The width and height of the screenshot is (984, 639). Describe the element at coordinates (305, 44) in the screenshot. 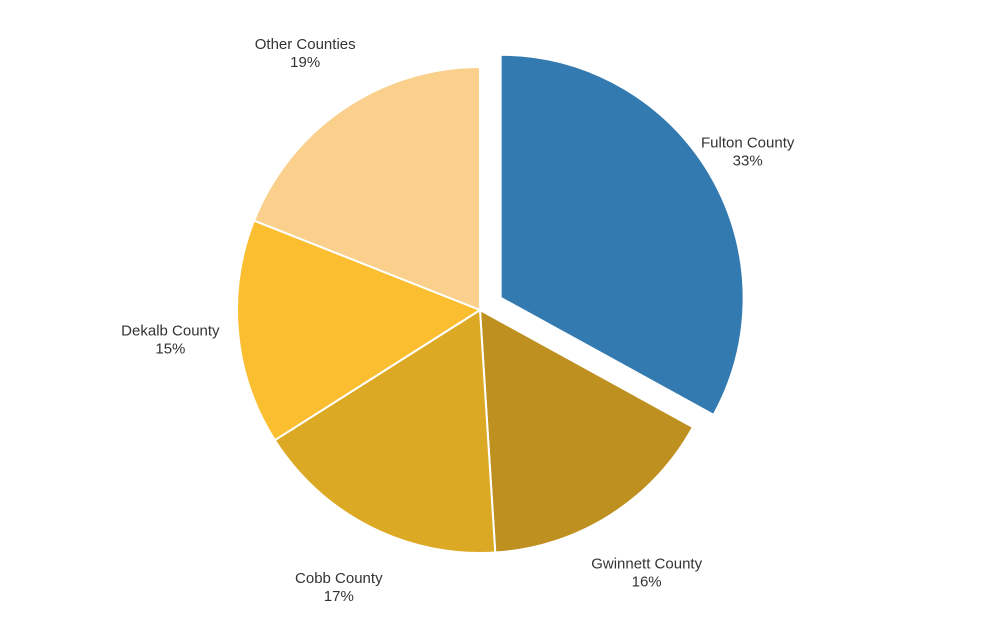

I see `slice-label-other-counties: Other Counties` at that location.